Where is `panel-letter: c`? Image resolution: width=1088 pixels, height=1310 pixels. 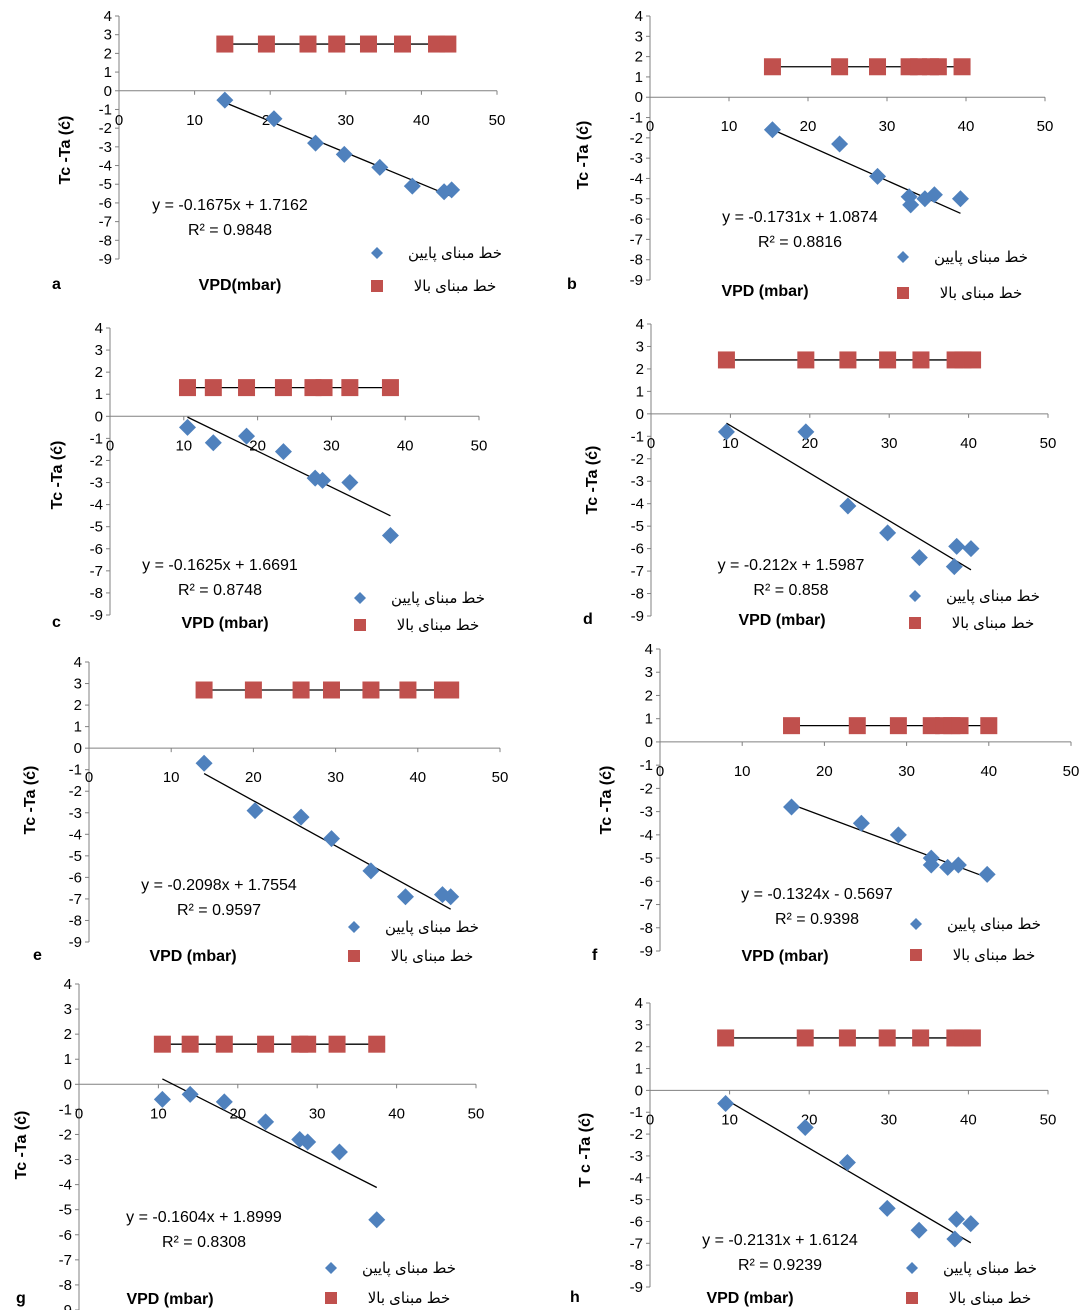
panel-letter: c is located at coordinates (56, 622).